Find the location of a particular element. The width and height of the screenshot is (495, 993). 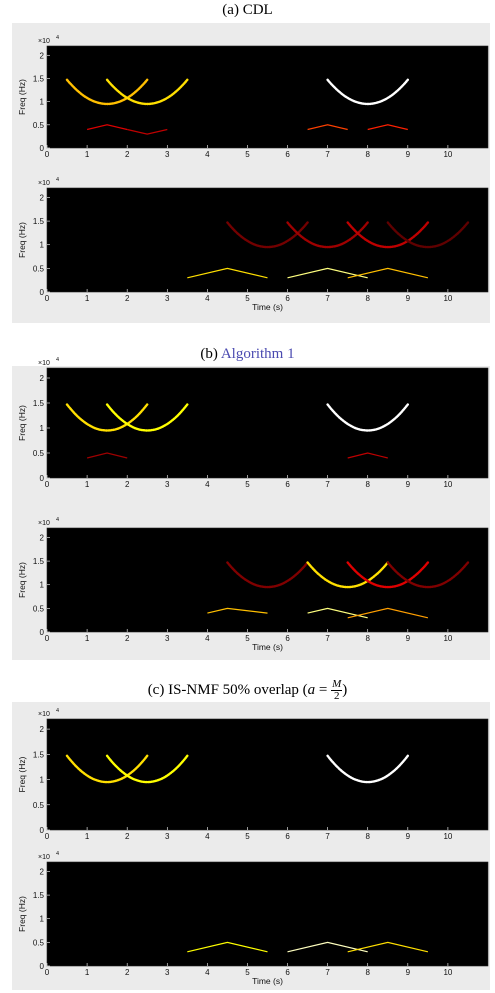

caption-c-prefix: (c) IS-NMF 50% overlap ( is located at coordinates (227, 689).